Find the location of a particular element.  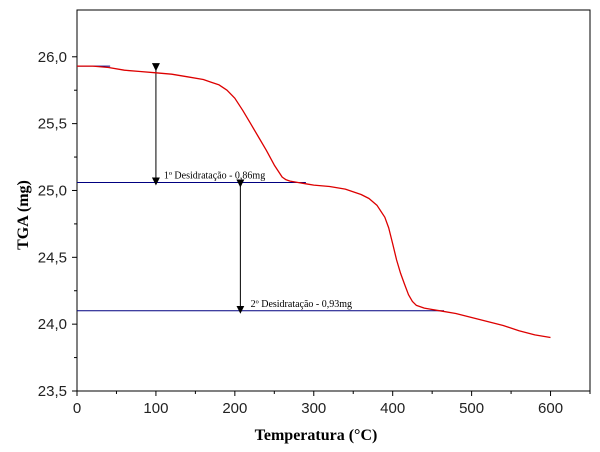

annotation-label: 2º Desidratação - 0,93mg is located at coordinates (301, 304).